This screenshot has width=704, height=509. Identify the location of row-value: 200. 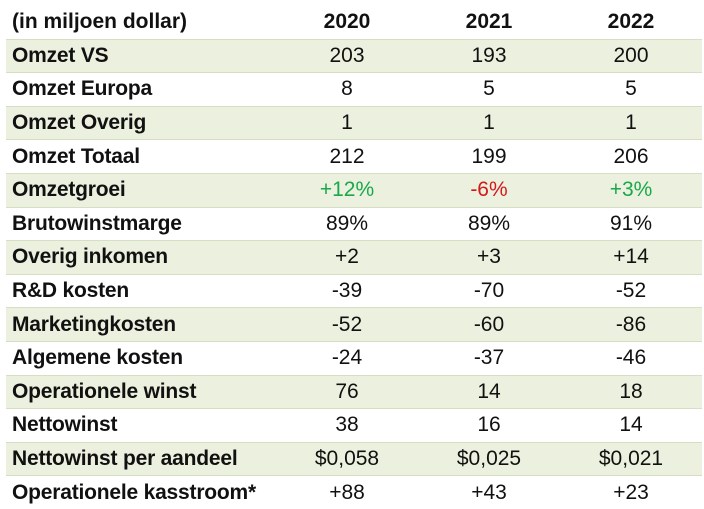
(631, 55).